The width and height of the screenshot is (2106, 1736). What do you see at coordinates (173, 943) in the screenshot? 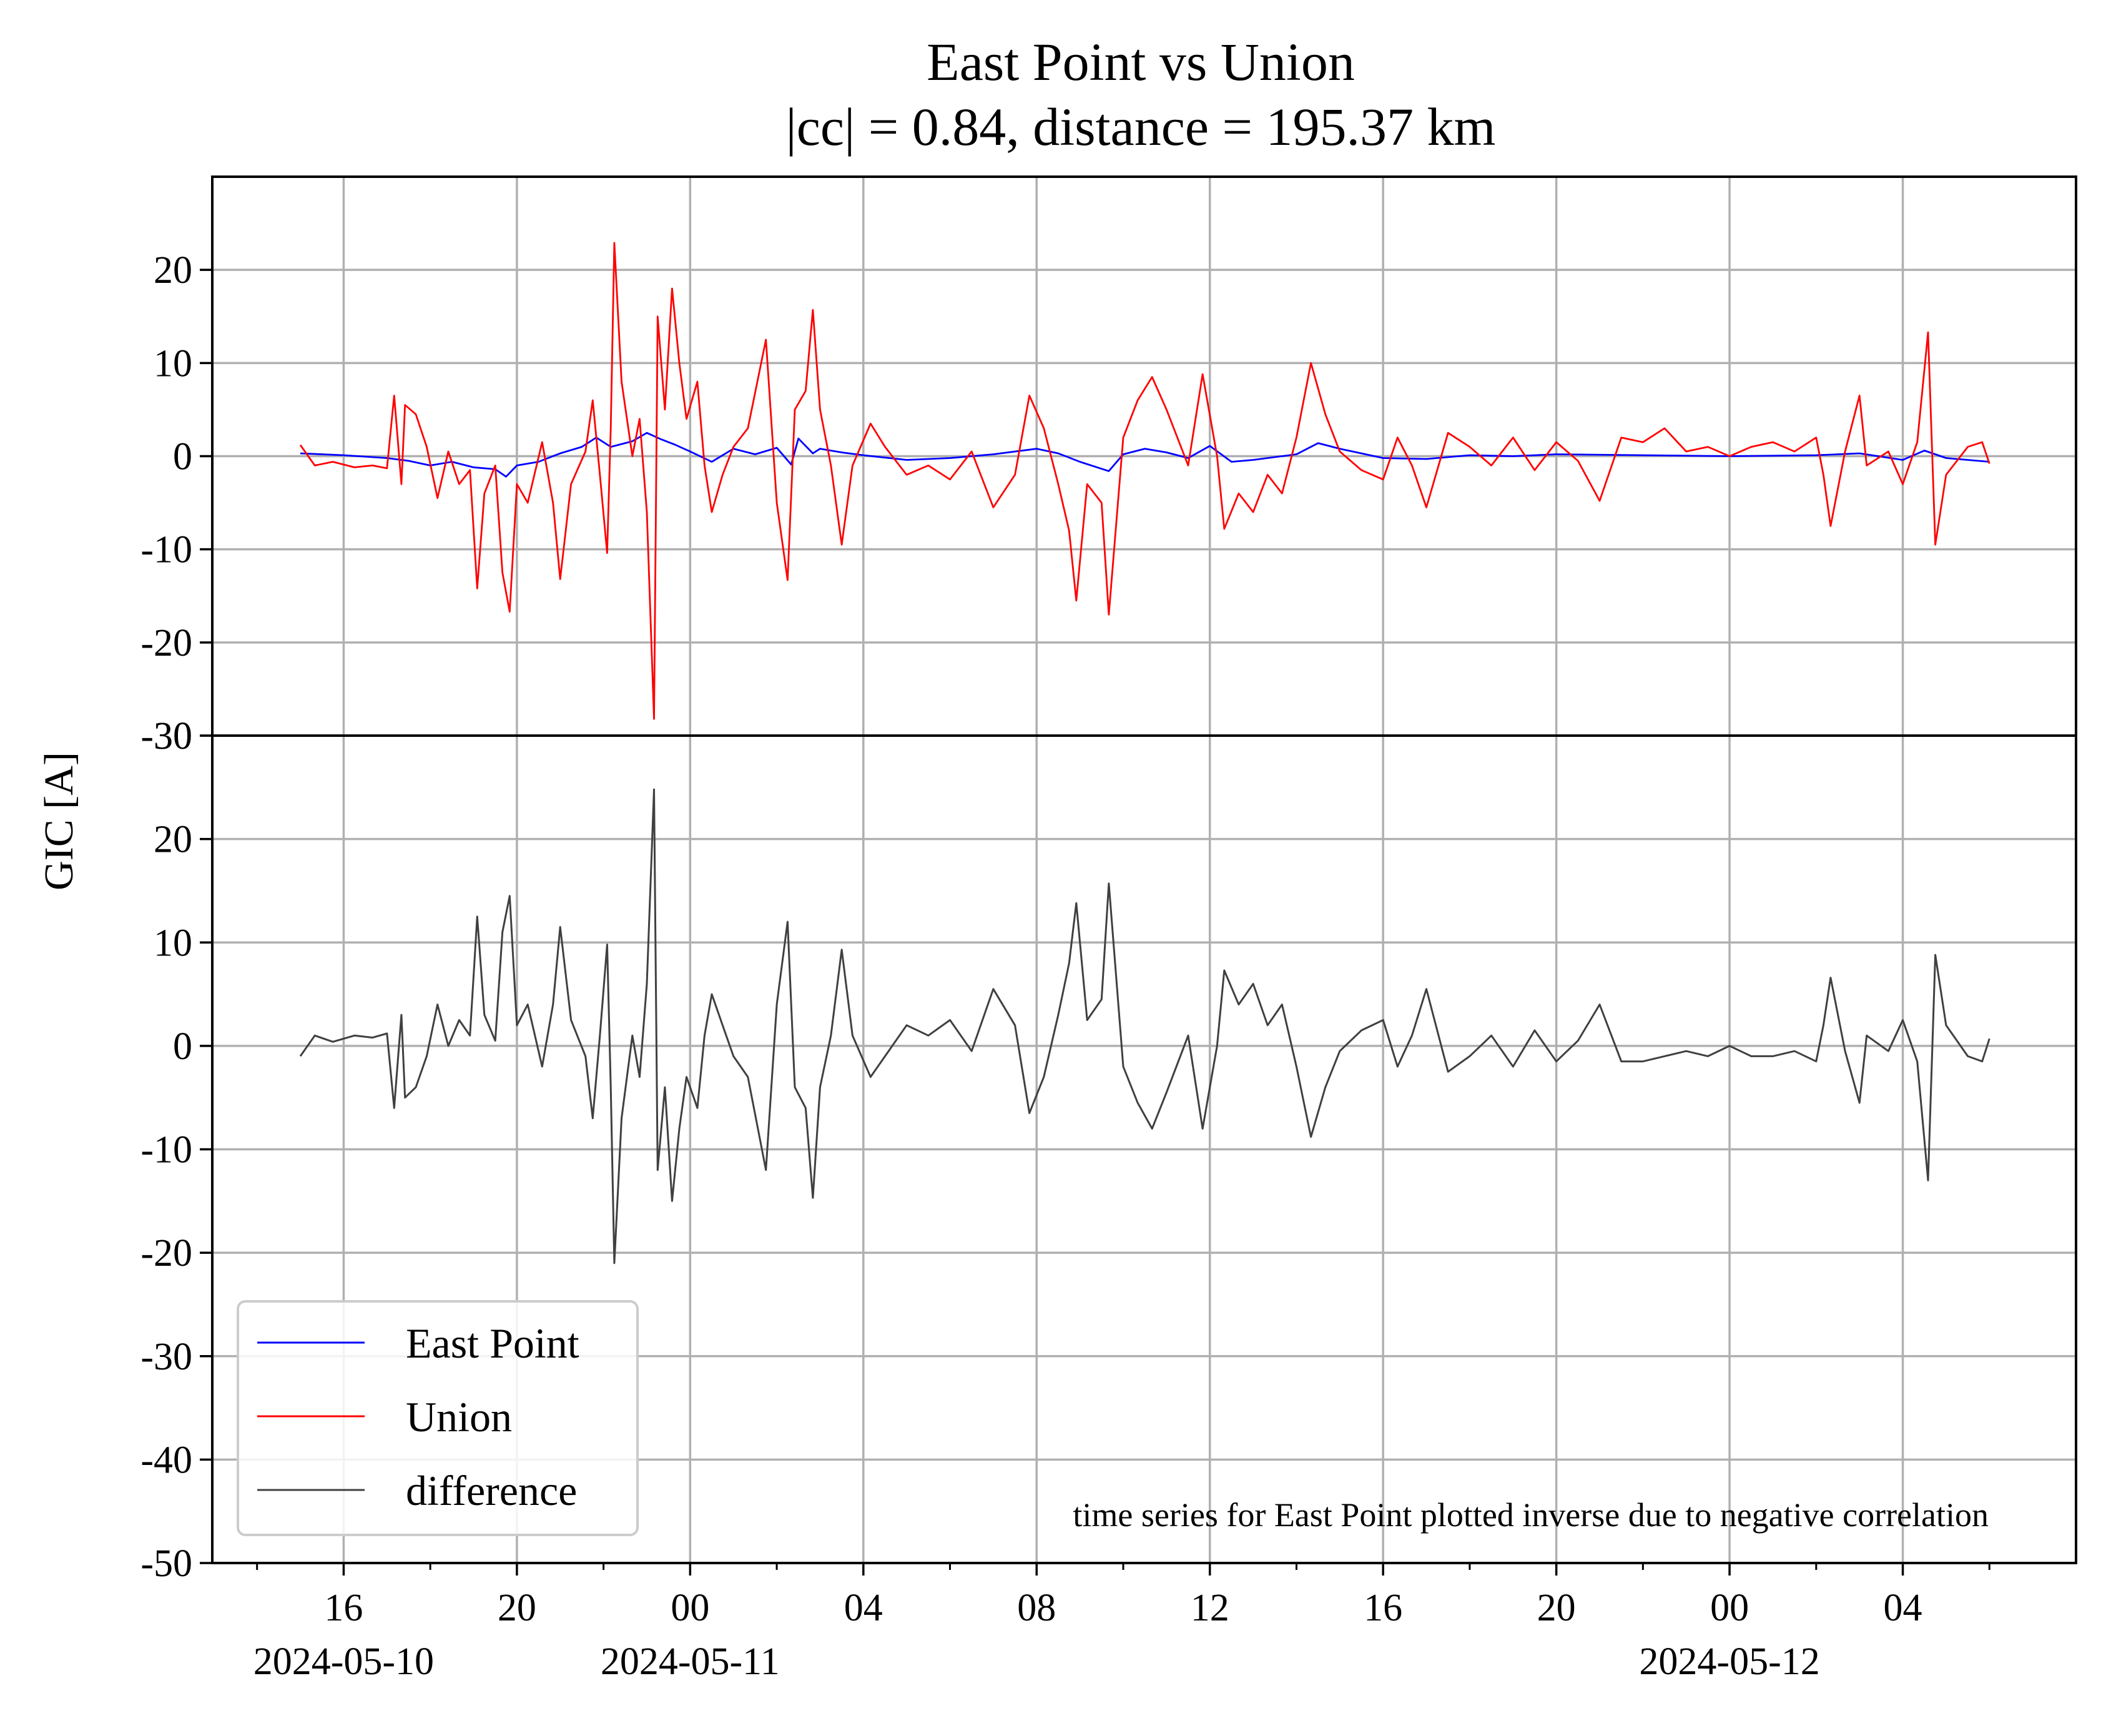
I see `bottom-ytick-label: 10` at bounding box center [173, 943].